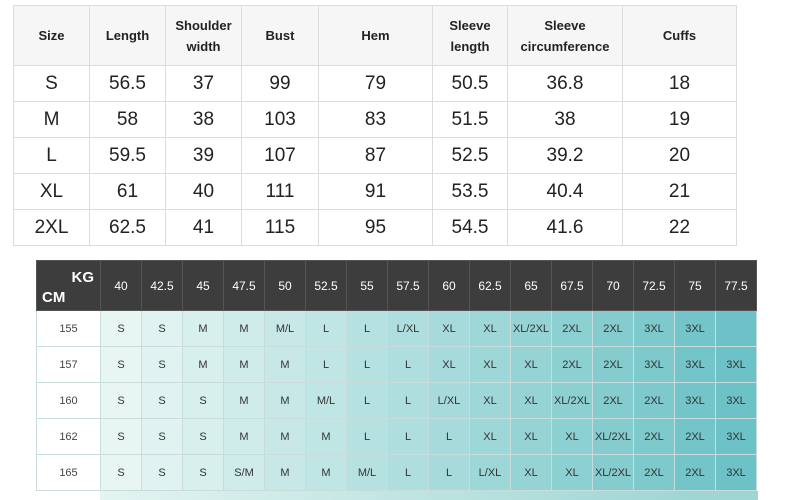 The image size is (790, 500). What do you see at coordinates (679, 227) in the screenshot?
I see `measure-cell: 22` at bounding box center [679, 227].